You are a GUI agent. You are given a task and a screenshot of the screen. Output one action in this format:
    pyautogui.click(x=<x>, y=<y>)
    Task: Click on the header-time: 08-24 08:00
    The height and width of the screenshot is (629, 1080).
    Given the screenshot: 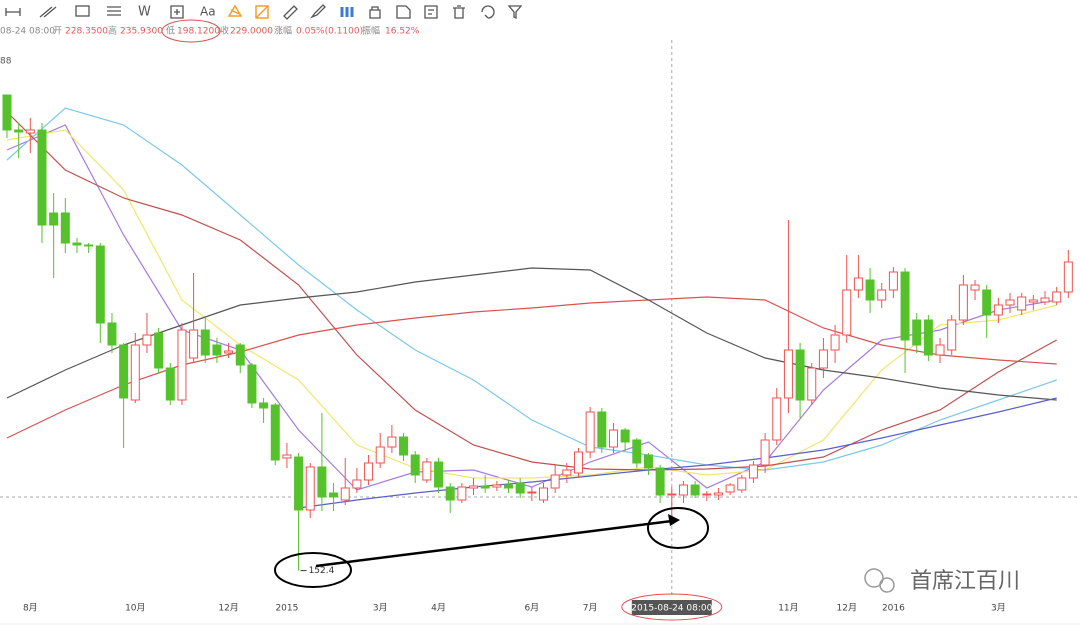 What is the action you would take?
    pyautogui.click(x=27, y=32)
    